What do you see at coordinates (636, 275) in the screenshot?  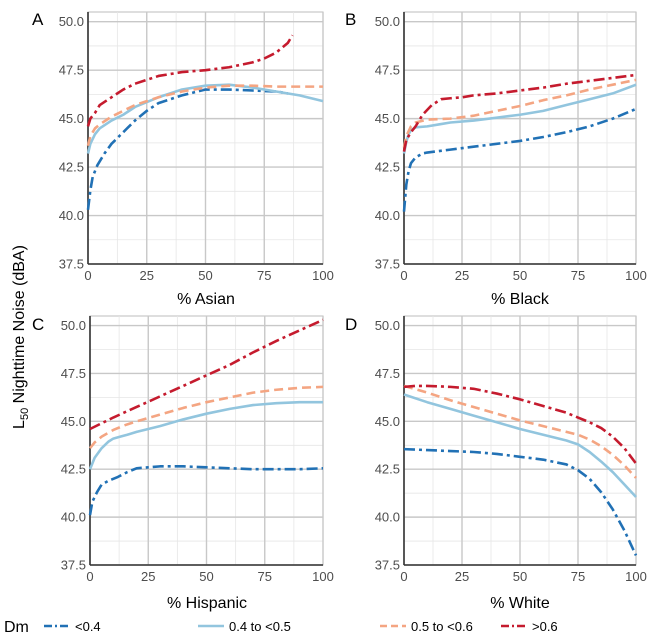 I see `panel-b-x-tick-label: 100` at bounding box center [636, 275].